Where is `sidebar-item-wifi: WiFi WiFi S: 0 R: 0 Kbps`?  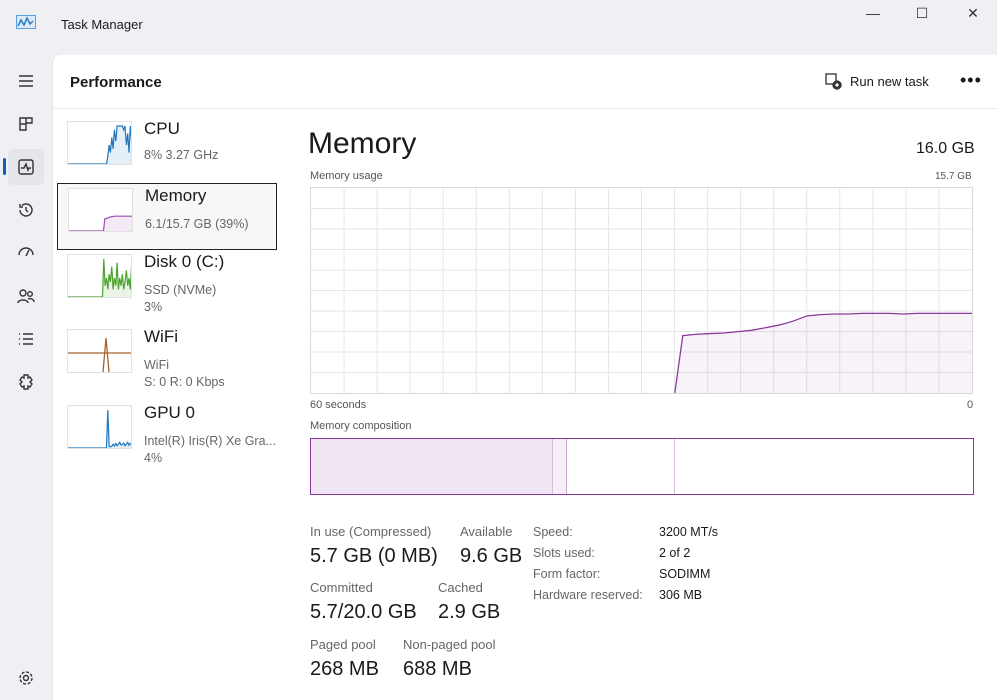
sidebar-item-wifi: WiFi WiFi S: 0 R: 0 Kbps is located at coordinates (167, 358).